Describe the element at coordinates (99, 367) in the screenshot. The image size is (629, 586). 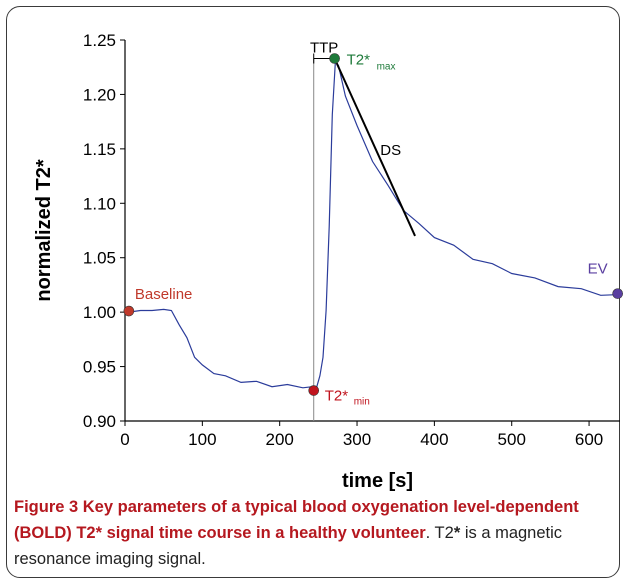
I see `y-tick-label: 0.95` at that location.